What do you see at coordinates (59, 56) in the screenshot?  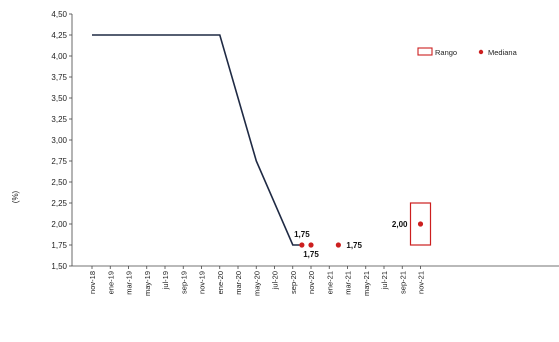 I see `y-tick-label: 4,00` at bounding box center [59, 56].